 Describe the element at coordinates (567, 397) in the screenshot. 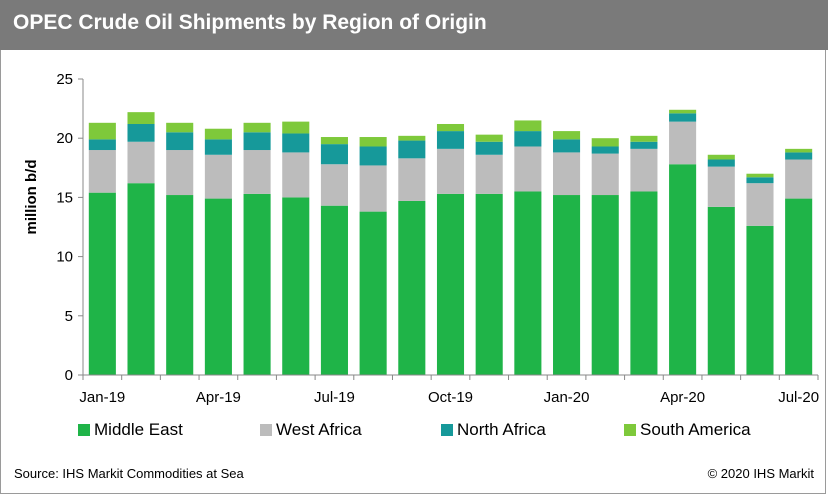

I see `x-tick-label: Jan-20` at that location.